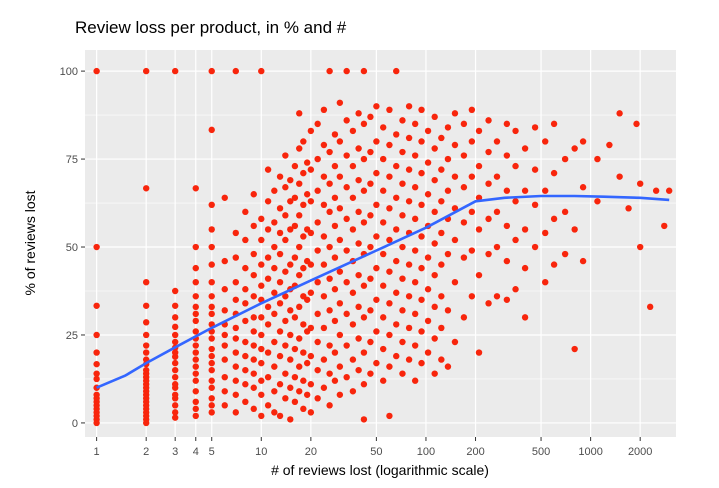 The height and width of the screenshot is (488, 719). What do you see at coordinates (175, 452) in the screenshot?
I see `x-tick-label: 3` at bounding box center [175, 452].